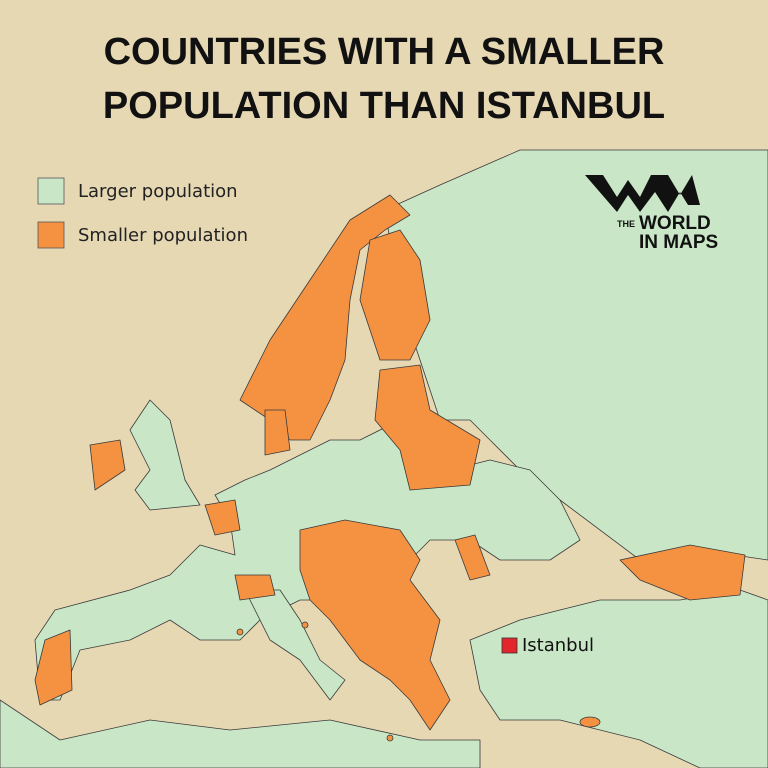 The image size is (768, 768). What do you see at coordinates (53, 667) in the screenshot?
I see `portugal` at bounding box center [53, 667].